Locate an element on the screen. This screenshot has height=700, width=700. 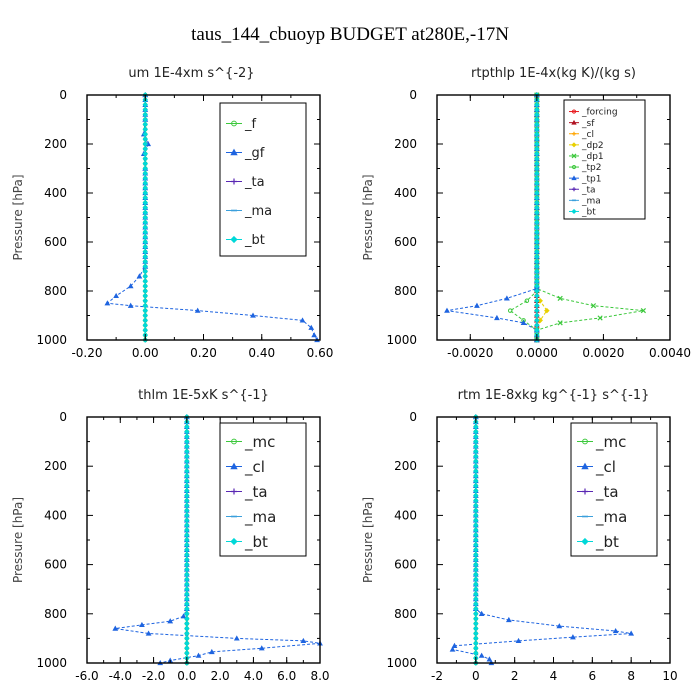
panel-title: rtm 1E-8xkg kg^{-1} s^{-1} is located at coordinates (554, 395).